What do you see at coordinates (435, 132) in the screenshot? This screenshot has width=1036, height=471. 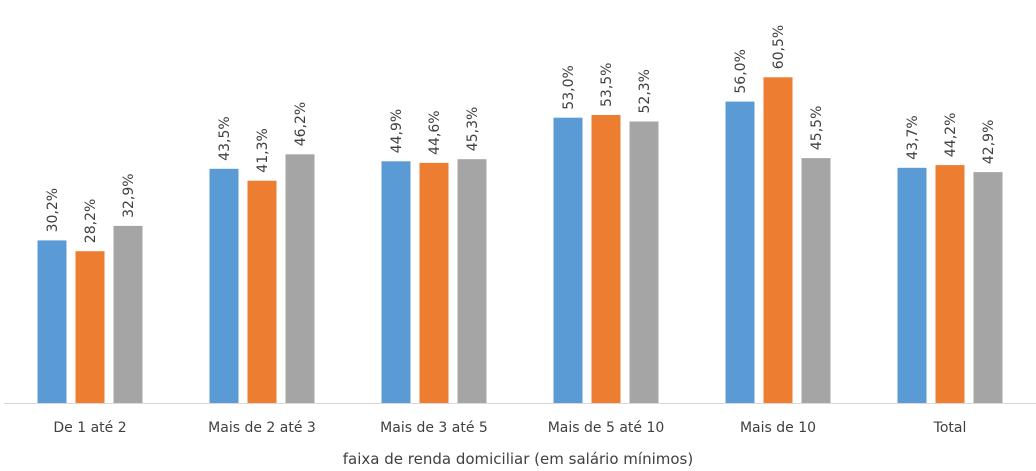 I see `data-label: 44,6%` at bounding box center [435, 132].